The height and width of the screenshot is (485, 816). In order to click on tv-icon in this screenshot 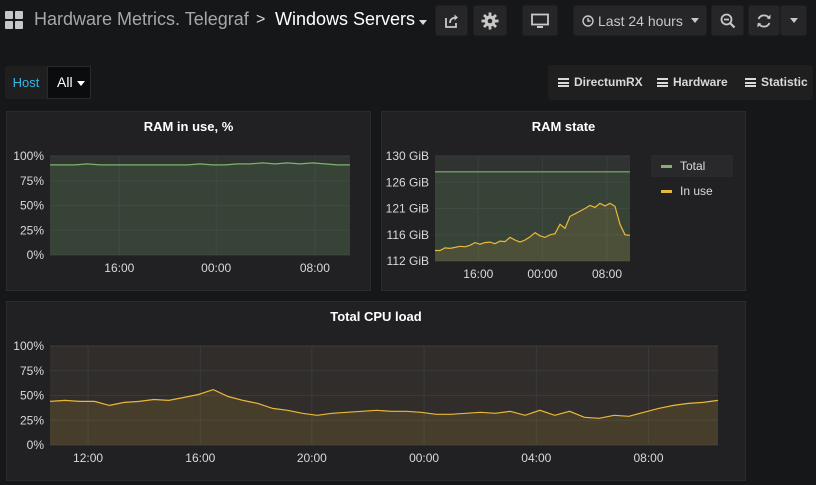, I will do `click(540, 20)`.